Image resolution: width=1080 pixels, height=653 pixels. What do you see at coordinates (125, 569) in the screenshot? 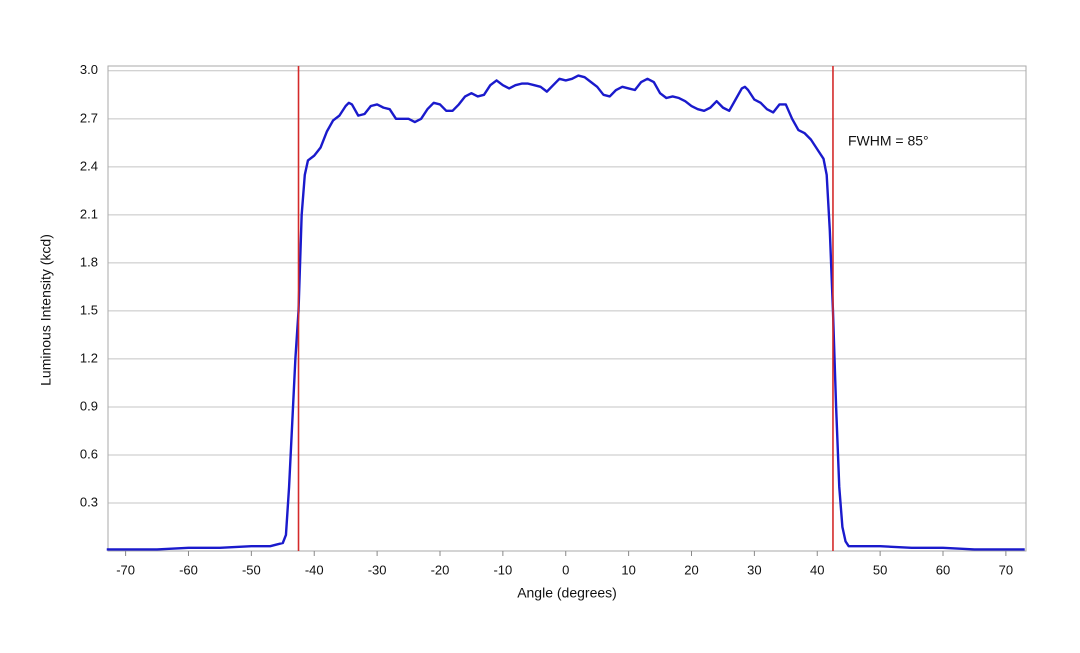
I see `x-tick-label: -70` at bounding box center [125, 569].